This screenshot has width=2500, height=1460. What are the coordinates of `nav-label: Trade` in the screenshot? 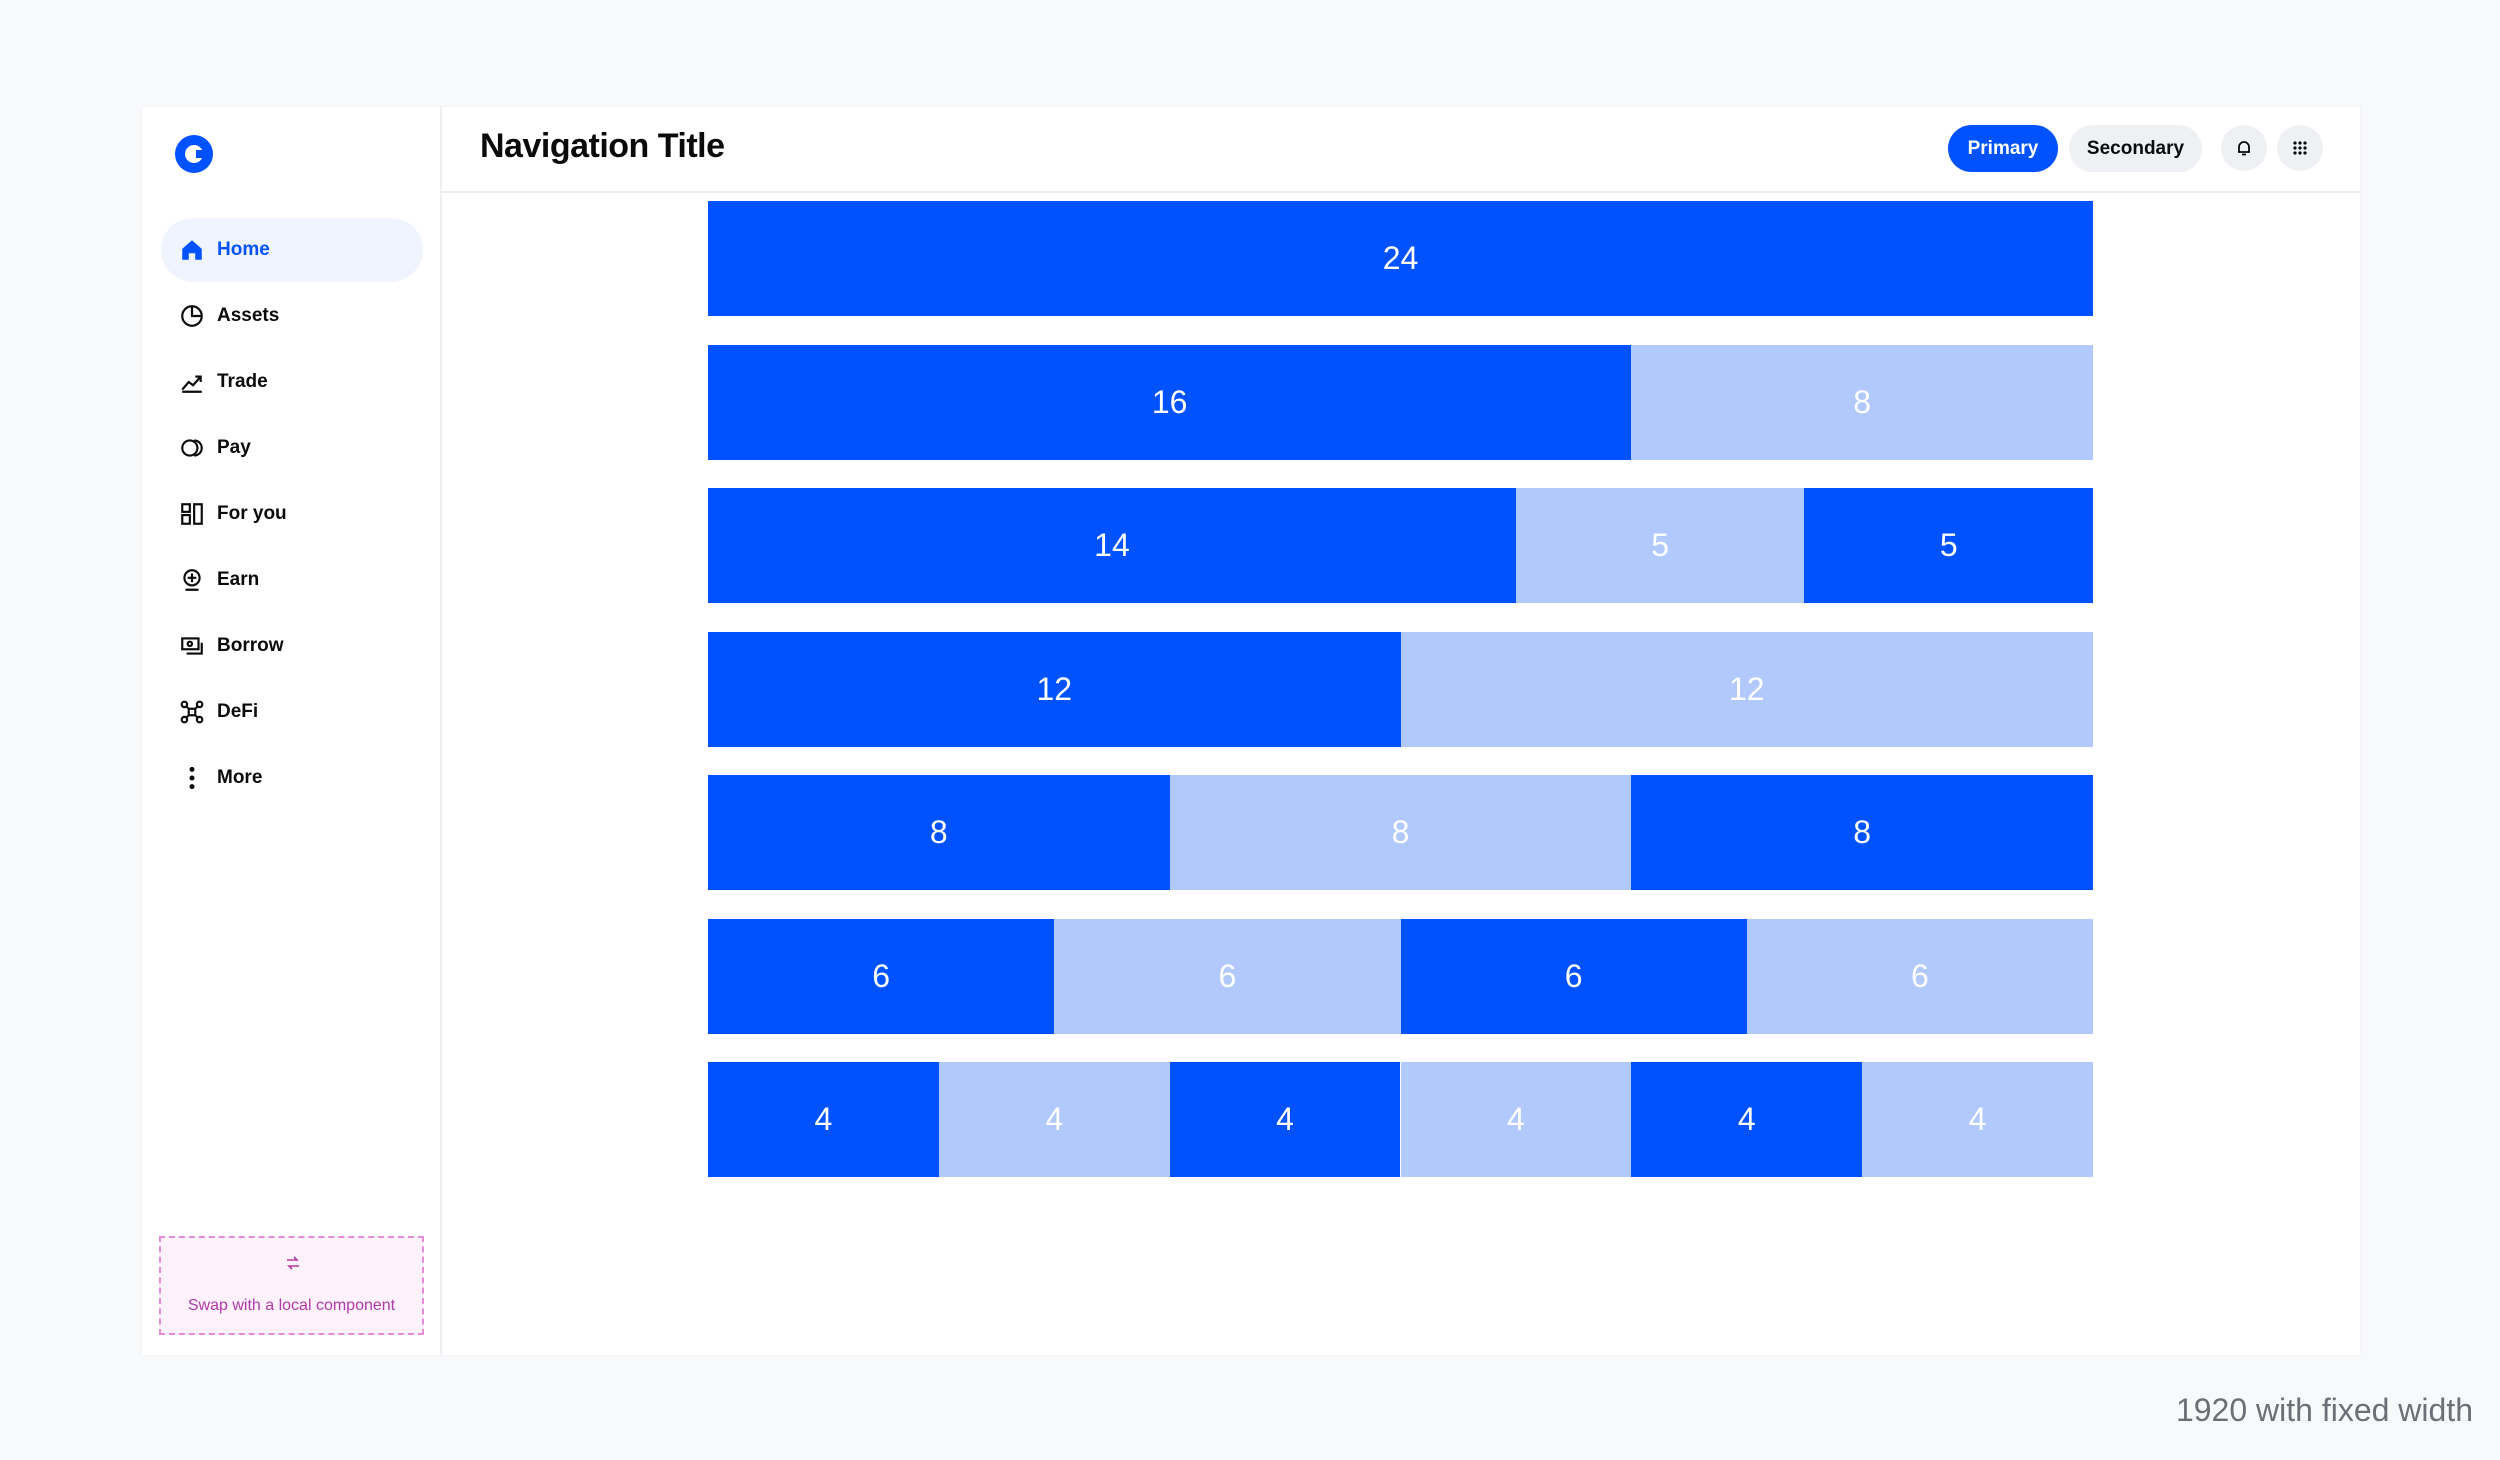 It's located at (242, 381).